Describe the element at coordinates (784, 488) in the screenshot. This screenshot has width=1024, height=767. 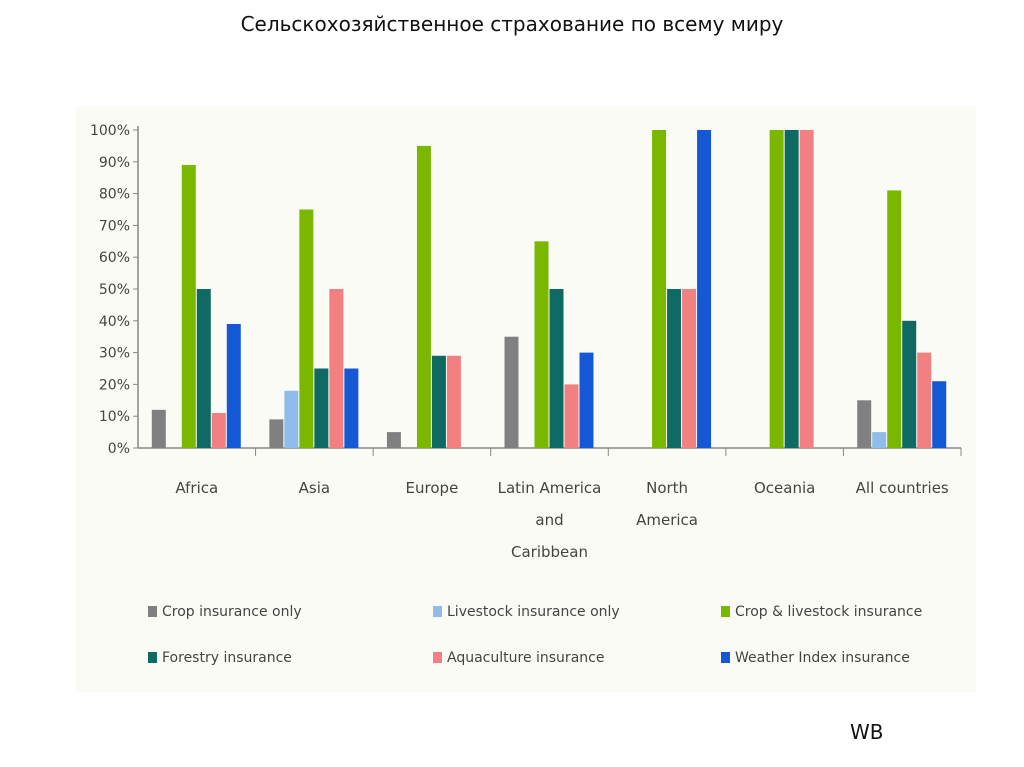
I see `category-label: Oceania` at that location.